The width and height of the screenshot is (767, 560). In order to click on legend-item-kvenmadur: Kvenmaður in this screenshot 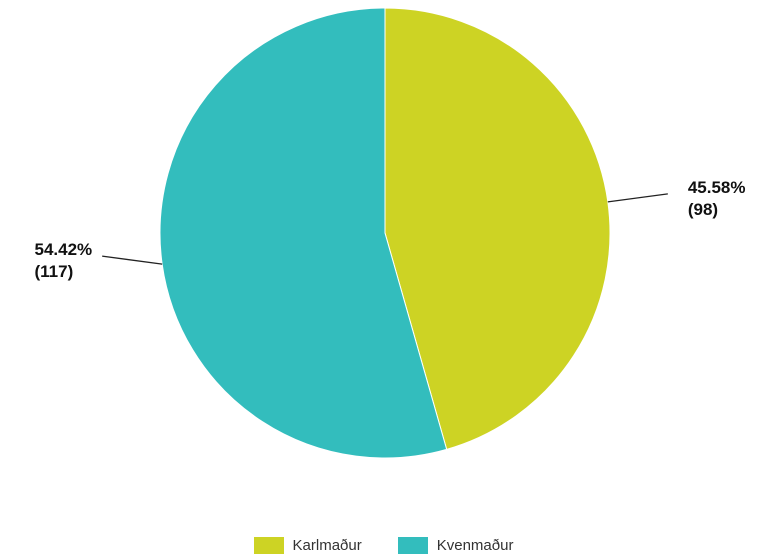, I will do `click(455, 545)`.